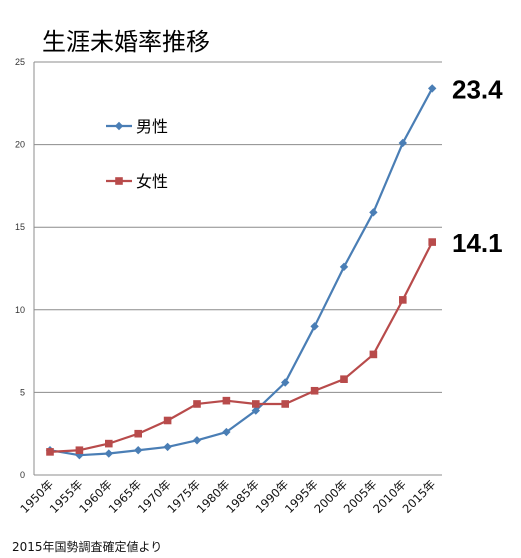 This screenshot has width=521, height=558. Describe the element at coordinates (477, 166) in the screenshot. I see `end-labels: 23.4 14.1` at that location.